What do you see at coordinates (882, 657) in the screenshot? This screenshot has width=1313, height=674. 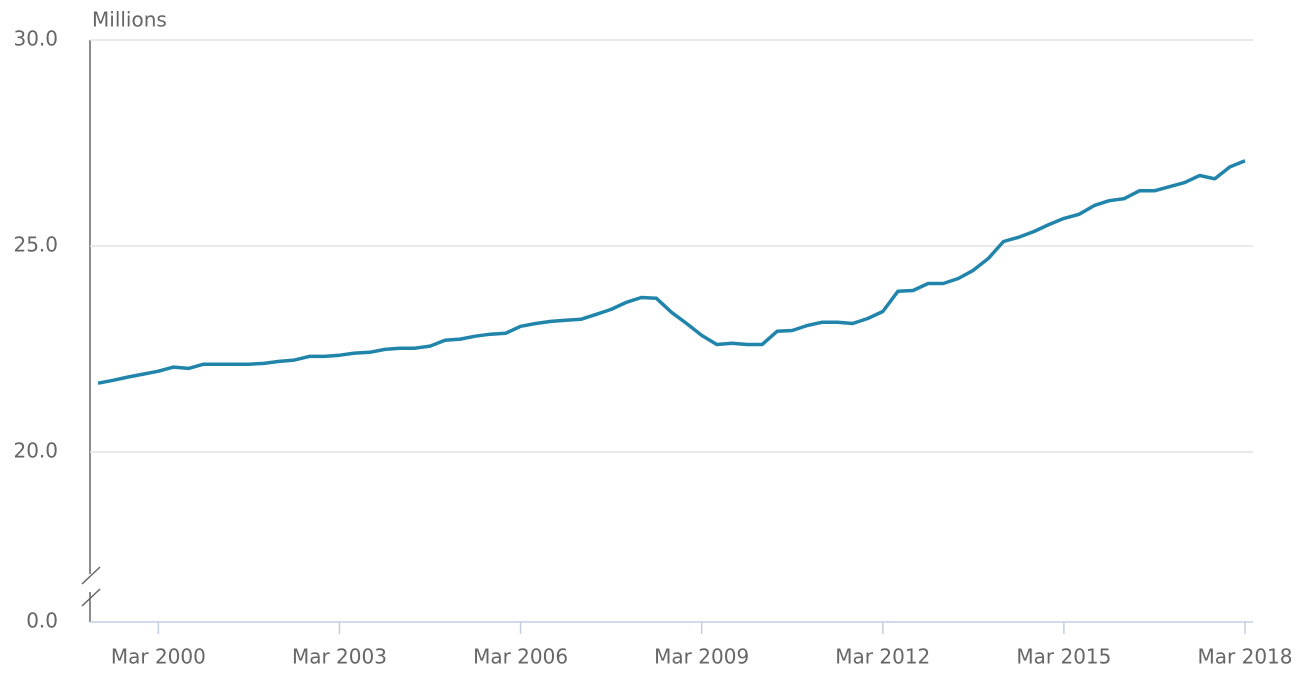 I see `x-tick-label: Mar 2012` at bounding box center [882, 657].